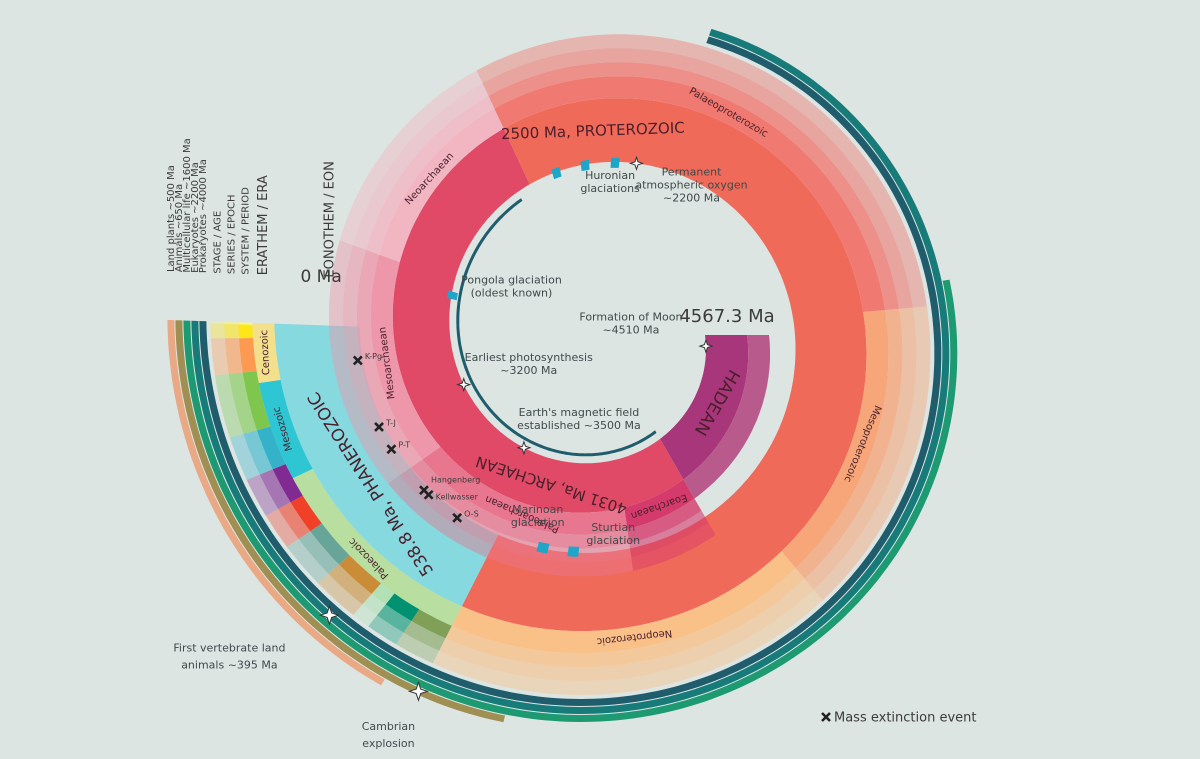  I want to click on event-label: Earth's magnetic field, so click(579, 412).